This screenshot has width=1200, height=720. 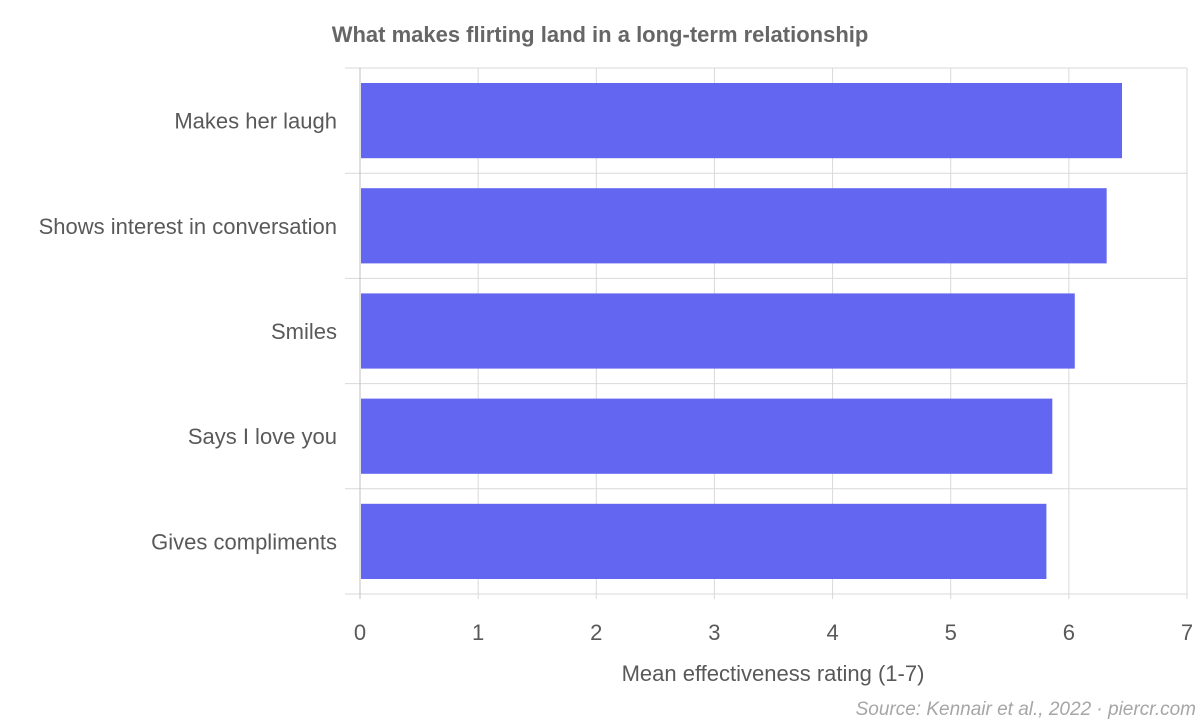 I want to click on x-axis-ticks: 0 1 2 3 4 5 6 7, so click(x=773, y=632).